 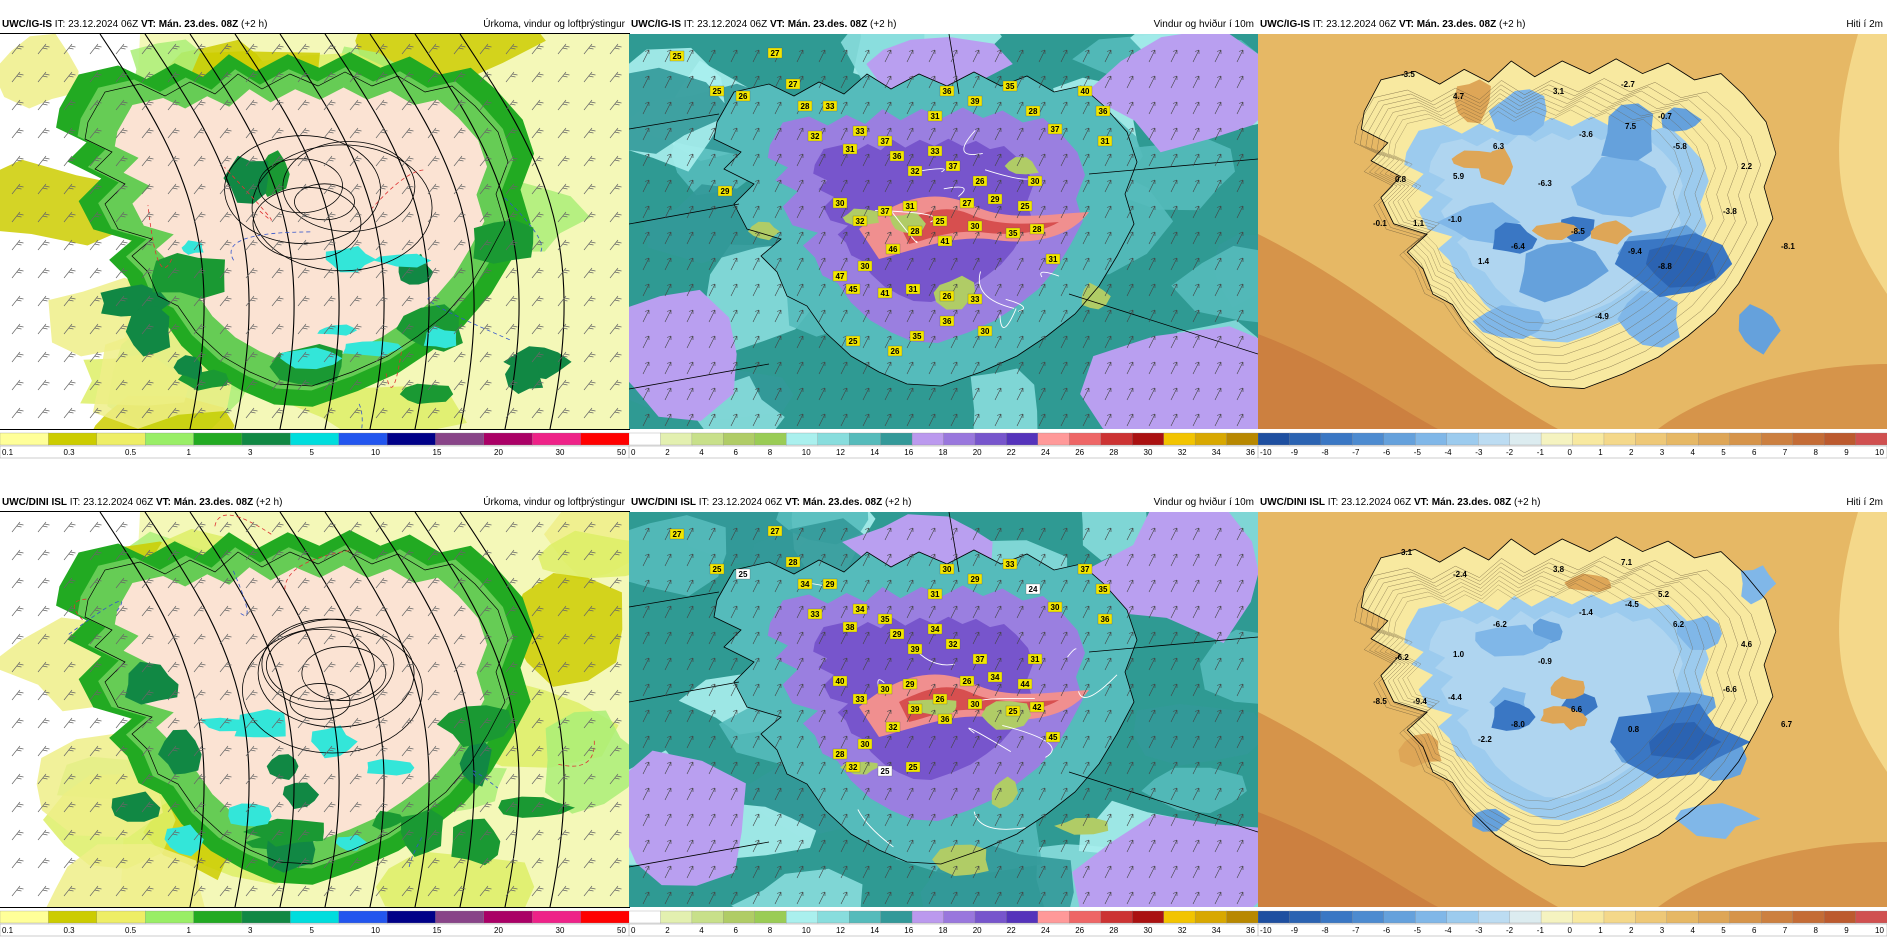 I want to click on colorbar-tick-label: 4, so click(x=1693, y=452).